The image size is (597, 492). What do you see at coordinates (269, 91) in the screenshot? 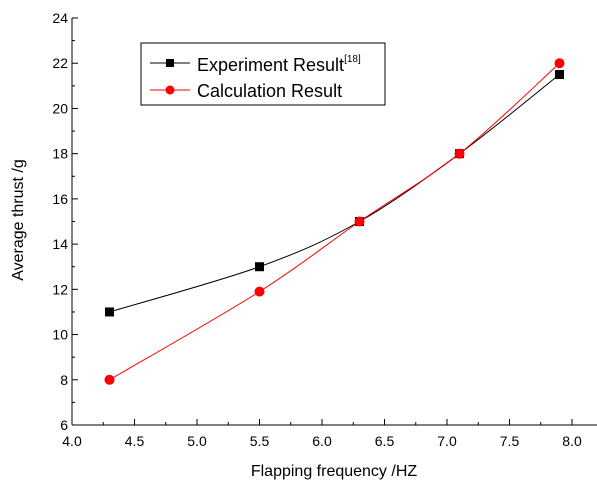
I see `legend-label-calculation: Calculation Result` at bounding box center [269, 91].